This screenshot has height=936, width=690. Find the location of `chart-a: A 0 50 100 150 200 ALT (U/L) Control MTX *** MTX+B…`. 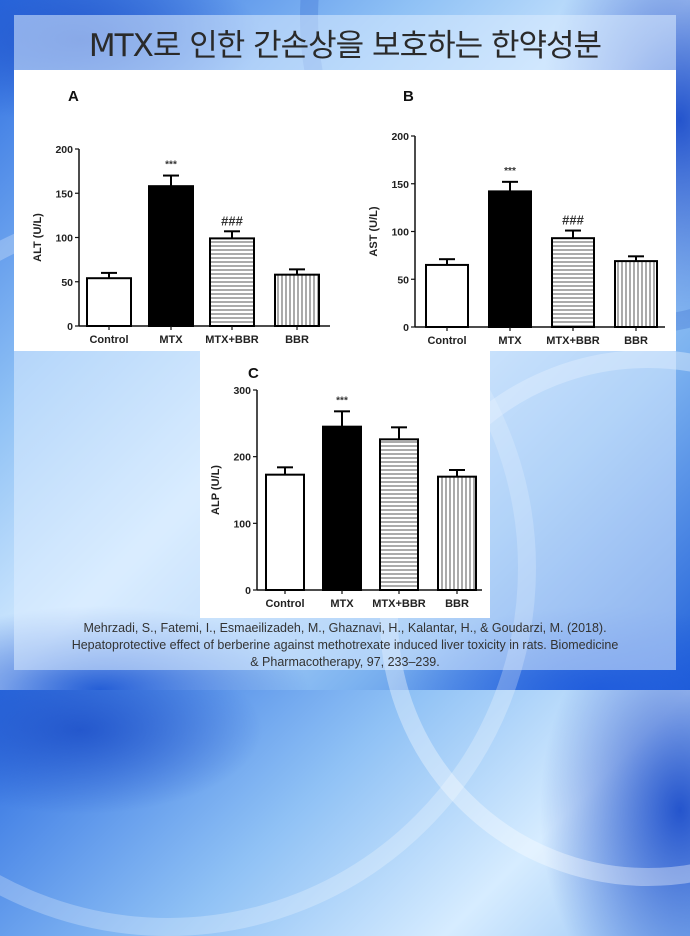

chart-a: A 0 50 100 150 200 ALT (U/L) Control MTX *** MTX+B… is located at coordinates (181, 217).